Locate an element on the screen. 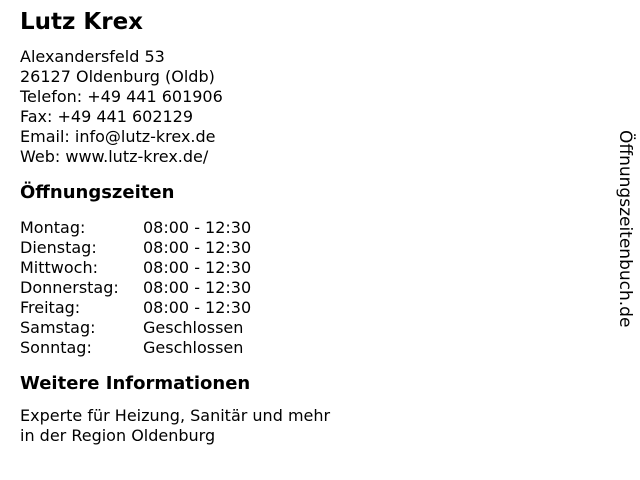 The width and height of the screenshot is (640, 480). business-name: Lutz Krex is located at coordinates (82, 22).